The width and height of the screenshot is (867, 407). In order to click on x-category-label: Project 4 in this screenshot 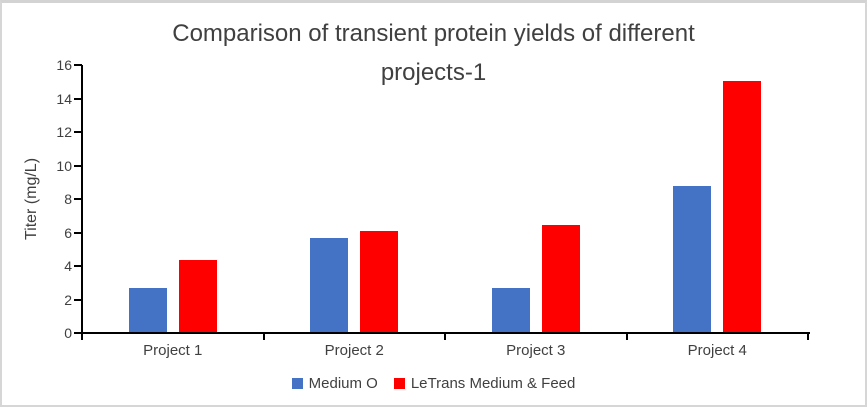, I will do `click(717, 350)`.